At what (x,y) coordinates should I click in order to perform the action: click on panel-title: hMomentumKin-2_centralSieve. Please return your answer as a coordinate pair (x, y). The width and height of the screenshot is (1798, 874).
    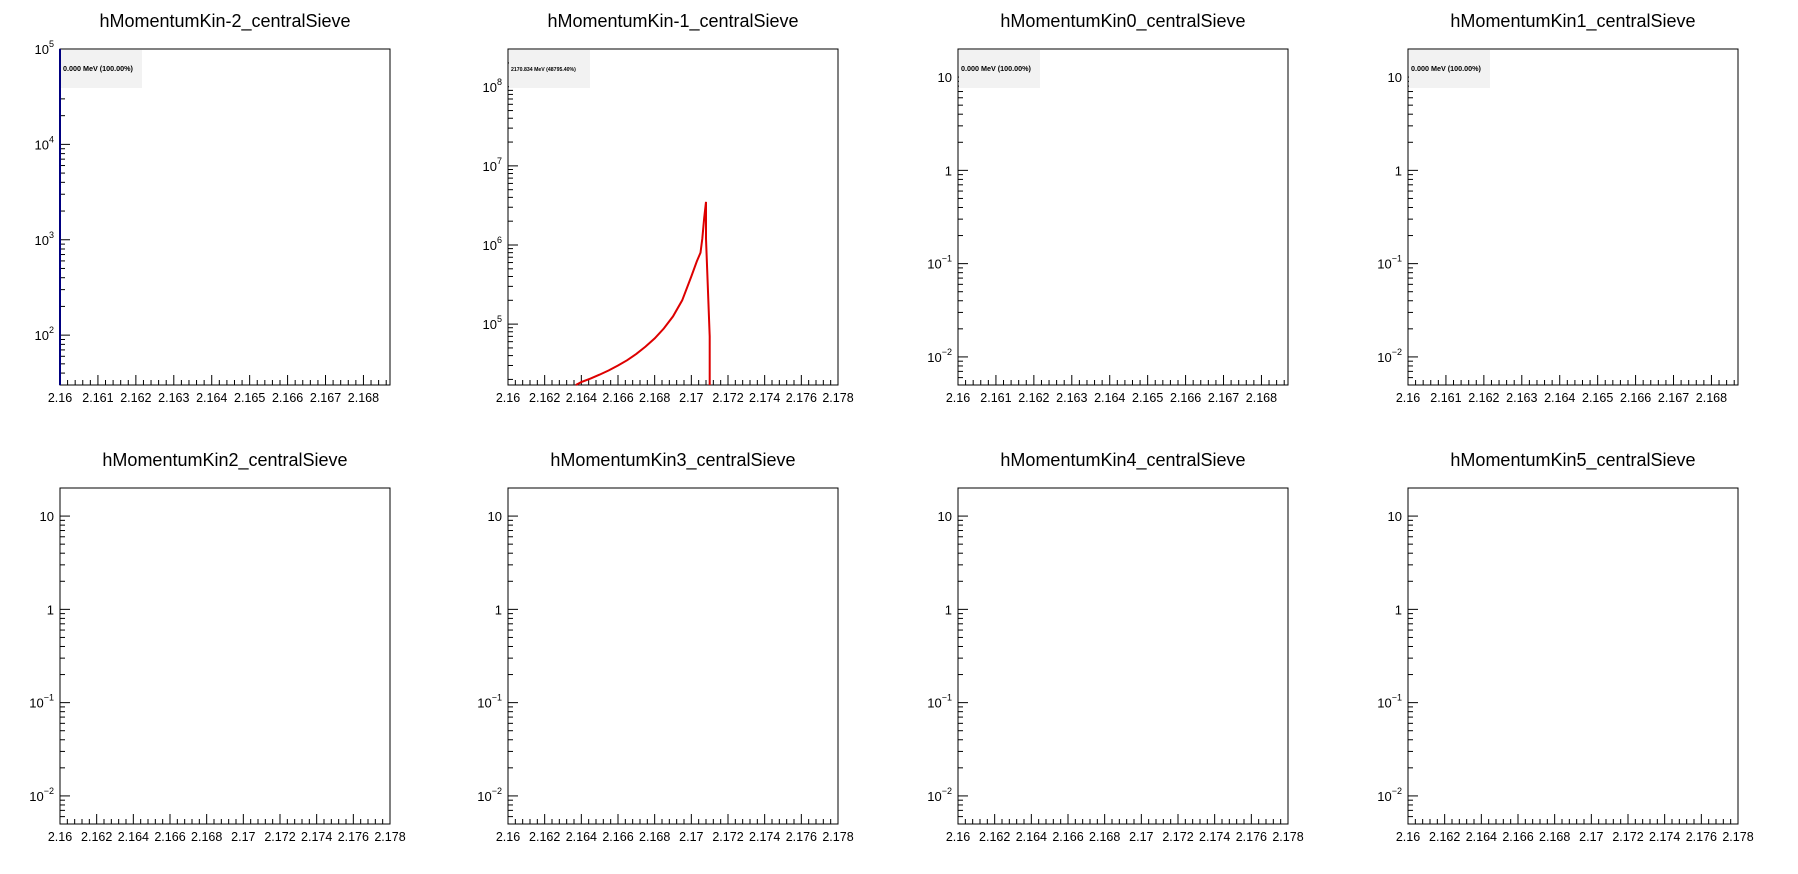
    Looking at the image, I should click on (224, 21).